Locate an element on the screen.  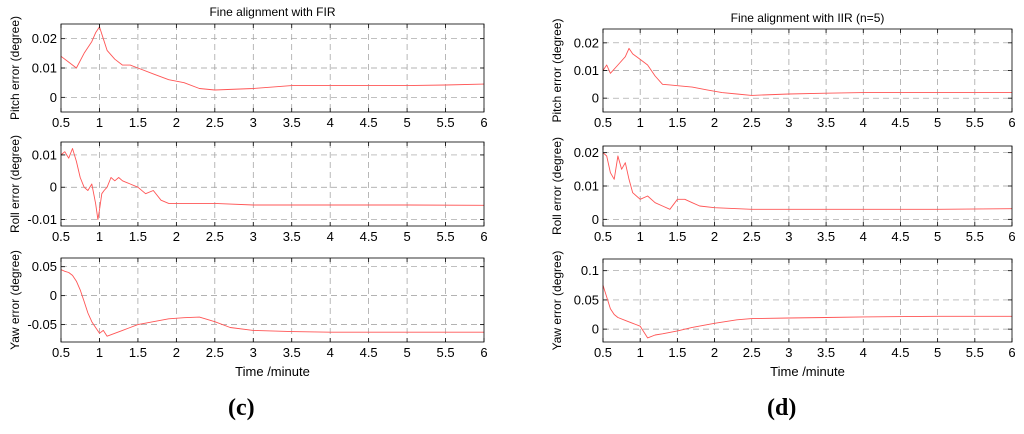
x-tick-label-c-1-2: 1.5 is located at coordinates (138, 236).